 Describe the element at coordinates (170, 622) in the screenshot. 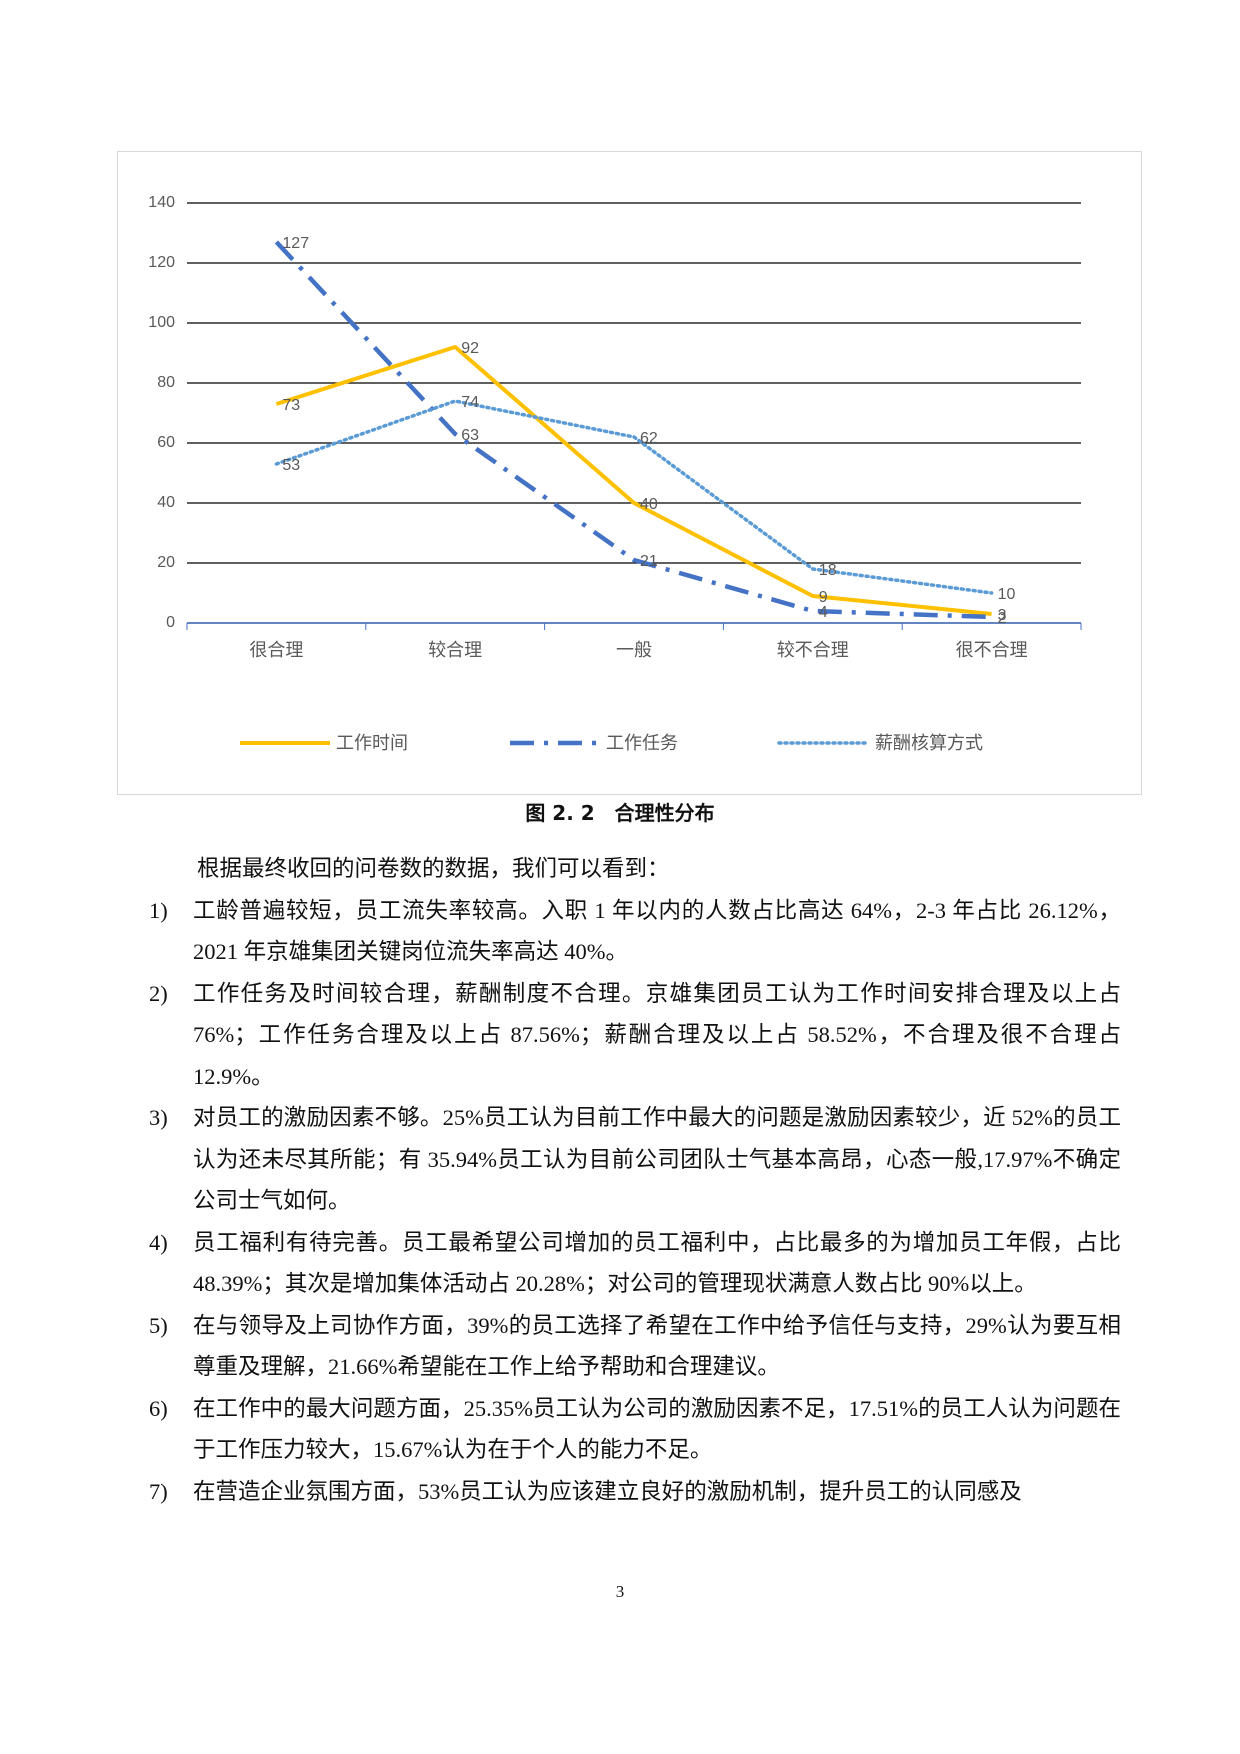

I see `y-tick-label: 0` at that location.